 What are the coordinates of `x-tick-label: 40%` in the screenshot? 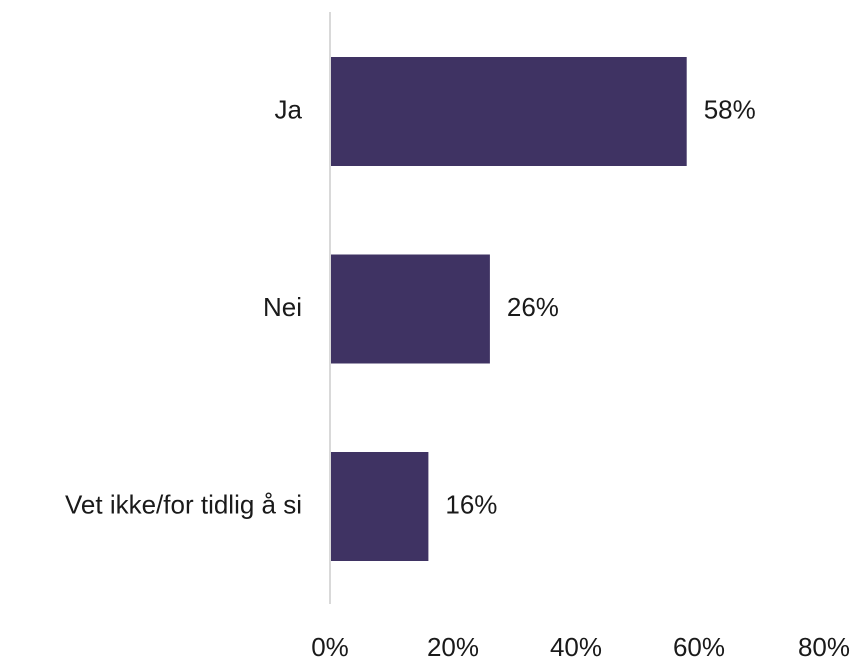 It's located at (576, 644).